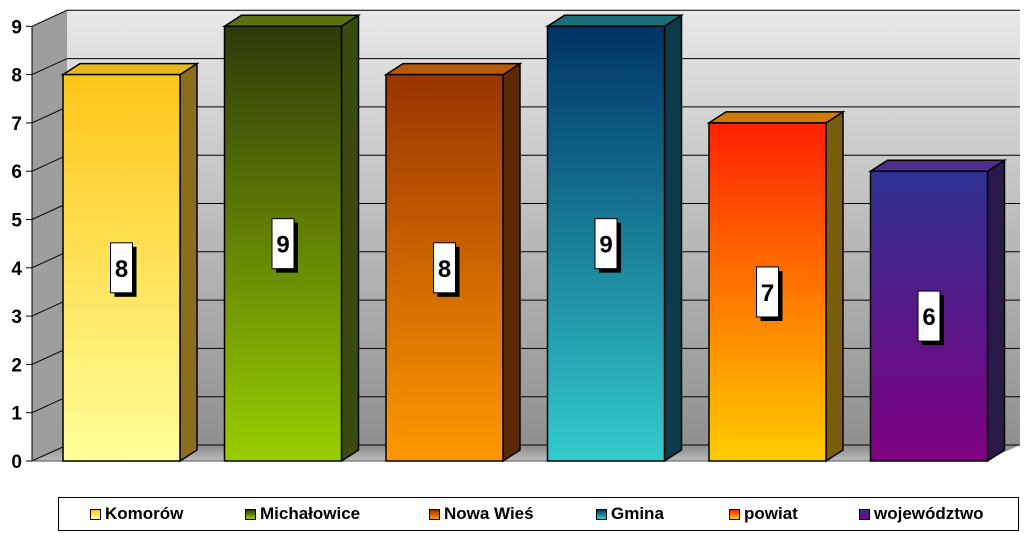  Describe the element at coordinates (16, 317) in the screenshot. I see `y-tick-label: 3` at that location.